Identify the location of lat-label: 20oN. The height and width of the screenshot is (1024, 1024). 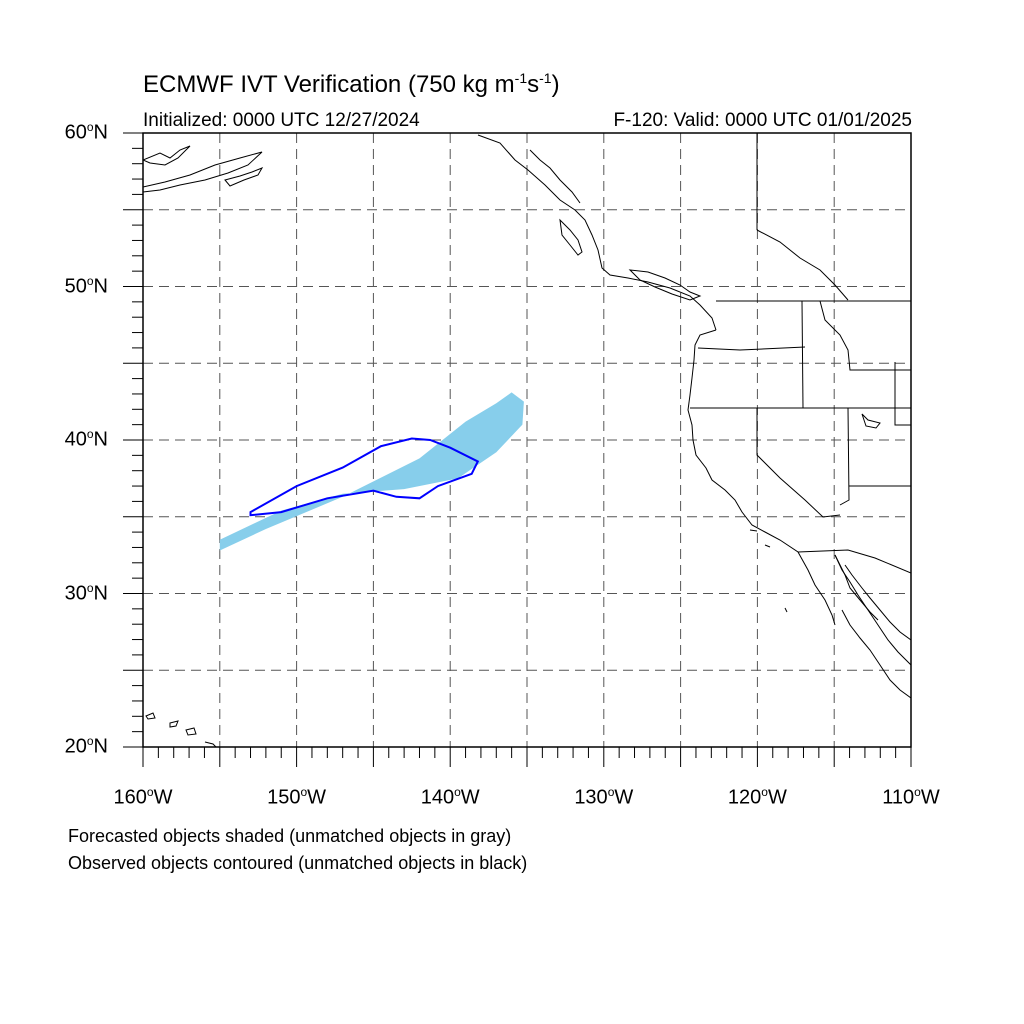
(86, 746).